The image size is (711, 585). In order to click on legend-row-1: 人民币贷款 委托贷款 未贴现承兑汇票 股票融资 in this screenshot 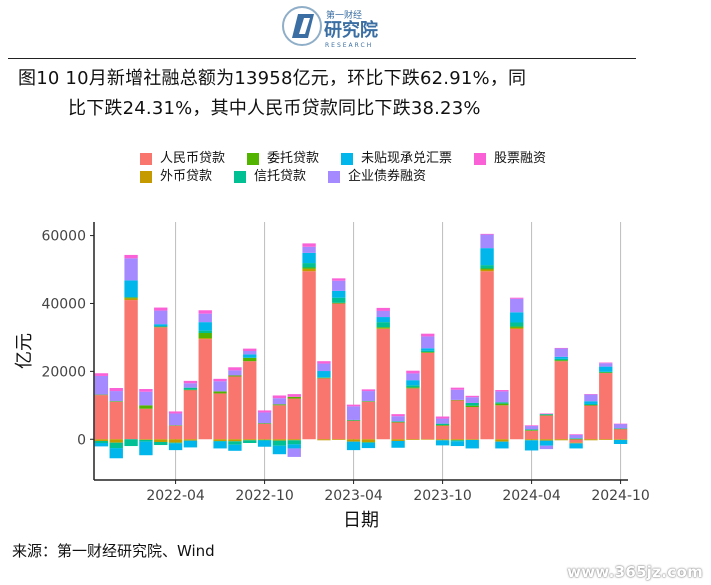, I will do `click(390, 159)`.